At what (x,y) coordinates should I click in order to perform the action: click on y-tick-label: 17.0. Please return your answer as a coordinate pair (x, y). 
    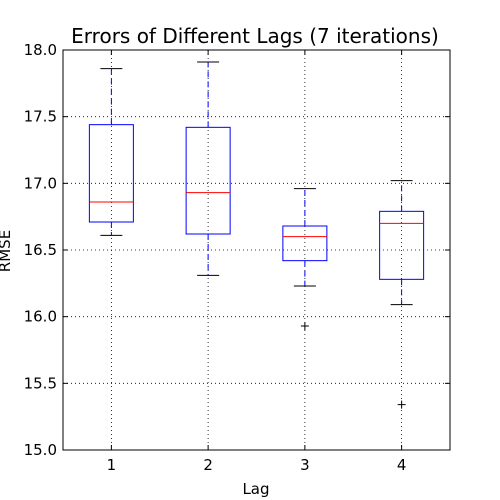
    Looking at the image, I should click on (40, 183).